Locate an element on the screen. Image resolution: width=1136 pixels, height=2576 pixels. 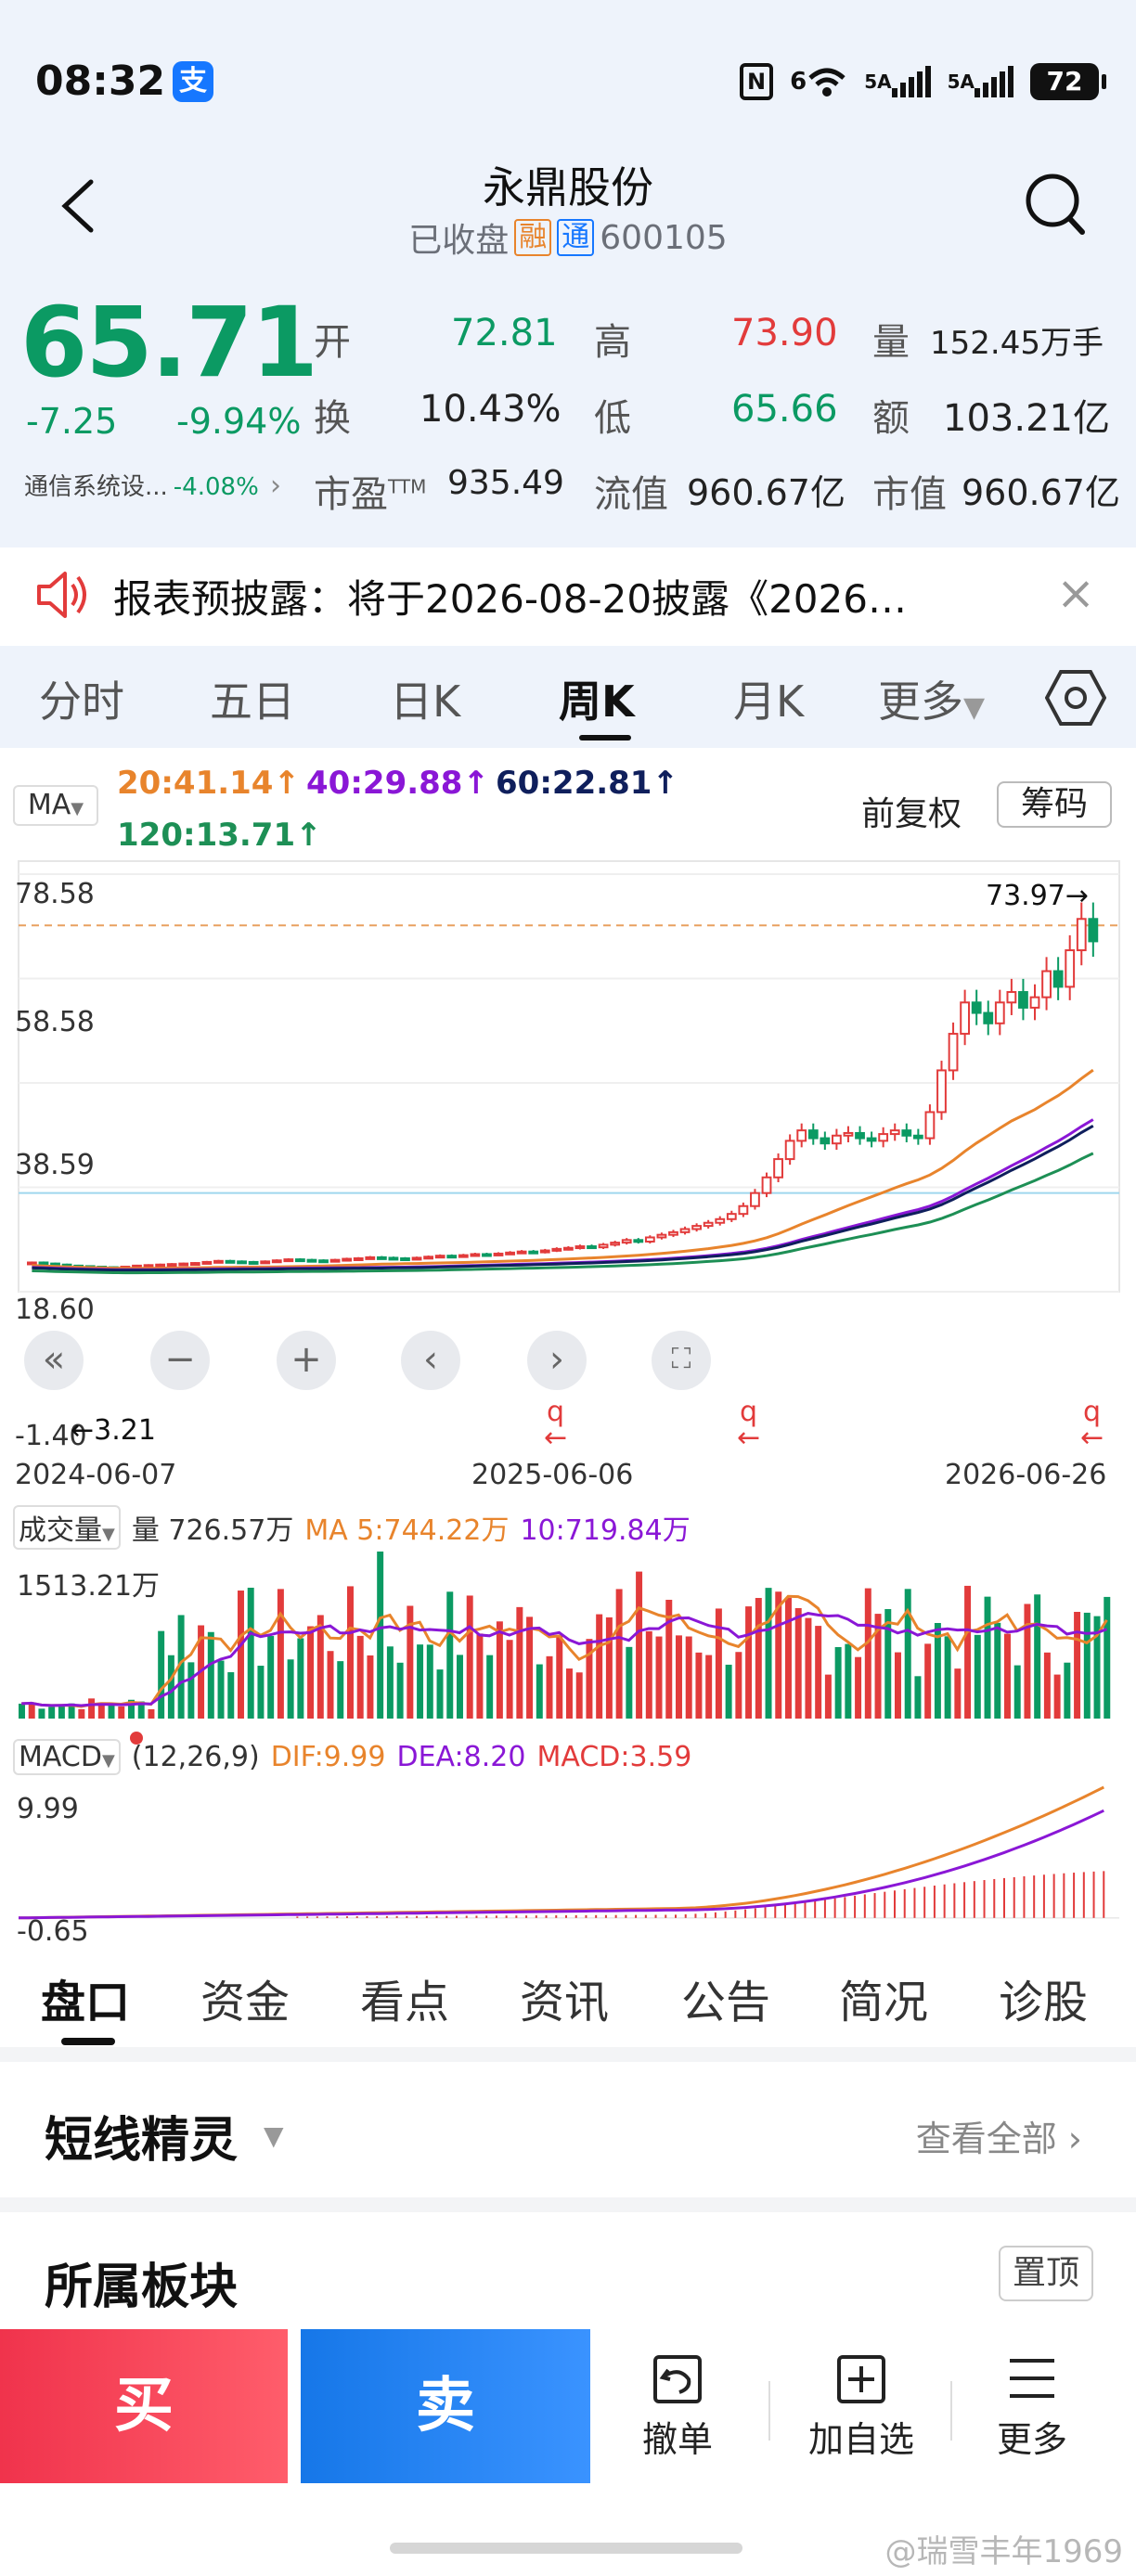
event-marker-2: q ← is located at coordinates (749, 1425).